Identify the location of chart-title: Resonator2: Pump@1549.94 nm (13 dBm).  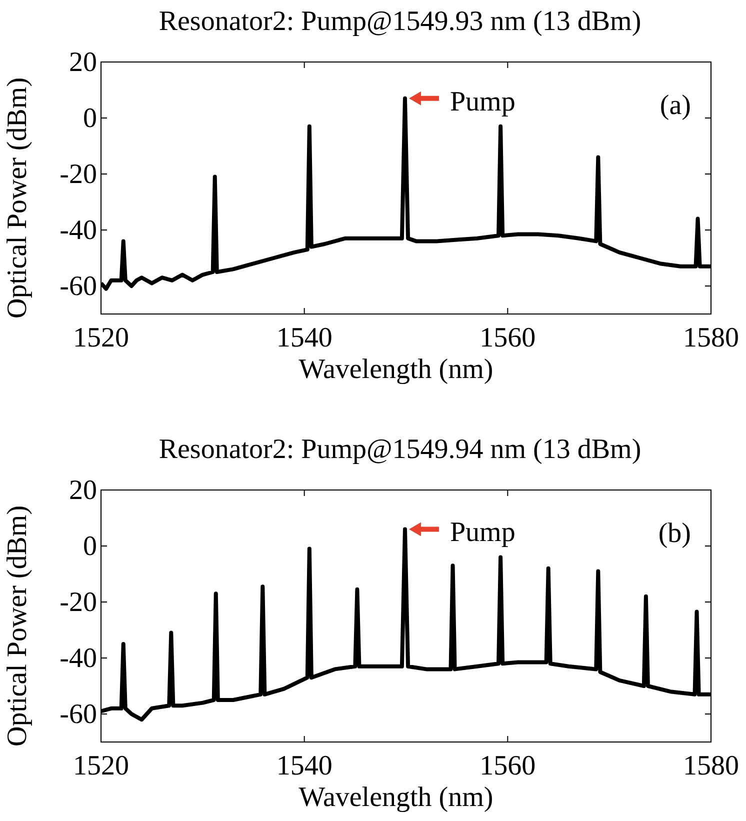
(400, 449).